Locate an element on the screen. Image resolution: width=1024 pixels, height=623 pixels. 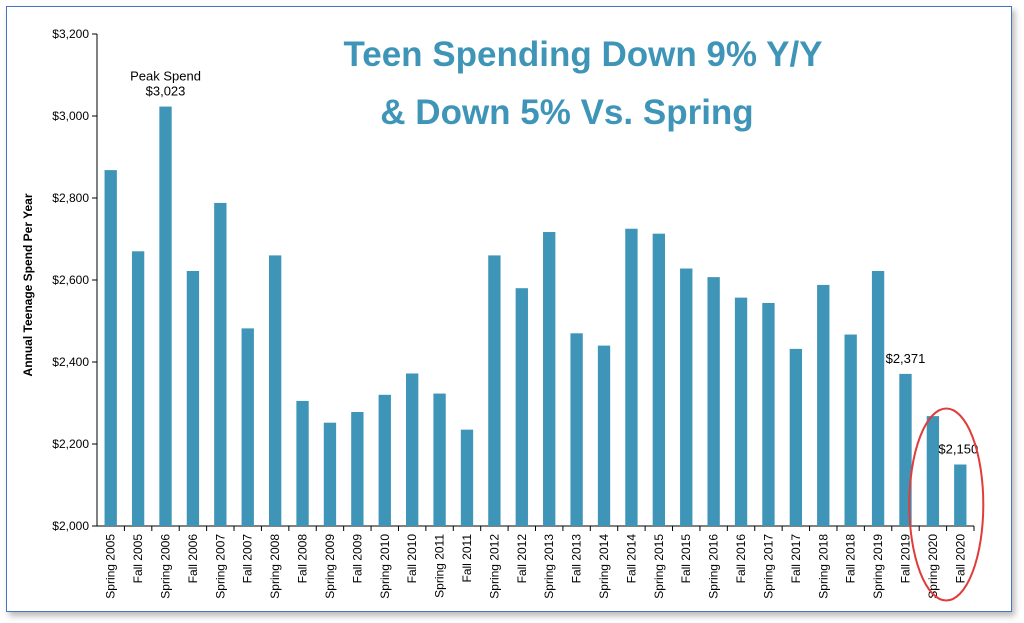
x-tick-label: Fall 2012 is located at coordinates (522, 559).